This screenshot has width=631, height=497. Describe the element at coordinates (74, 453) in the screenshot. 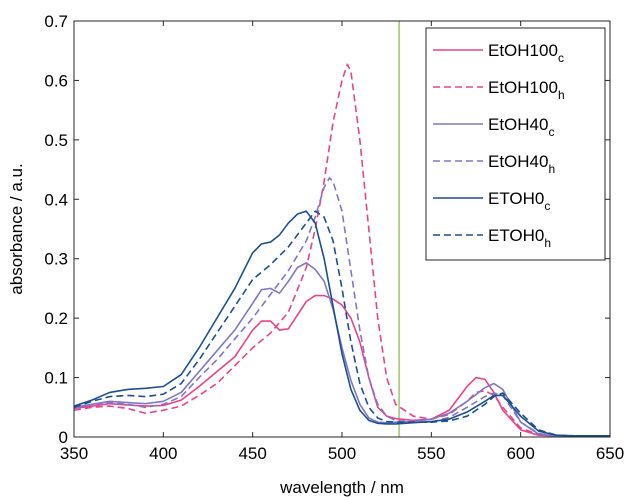

I see `x-tick-label: 350` at that location.